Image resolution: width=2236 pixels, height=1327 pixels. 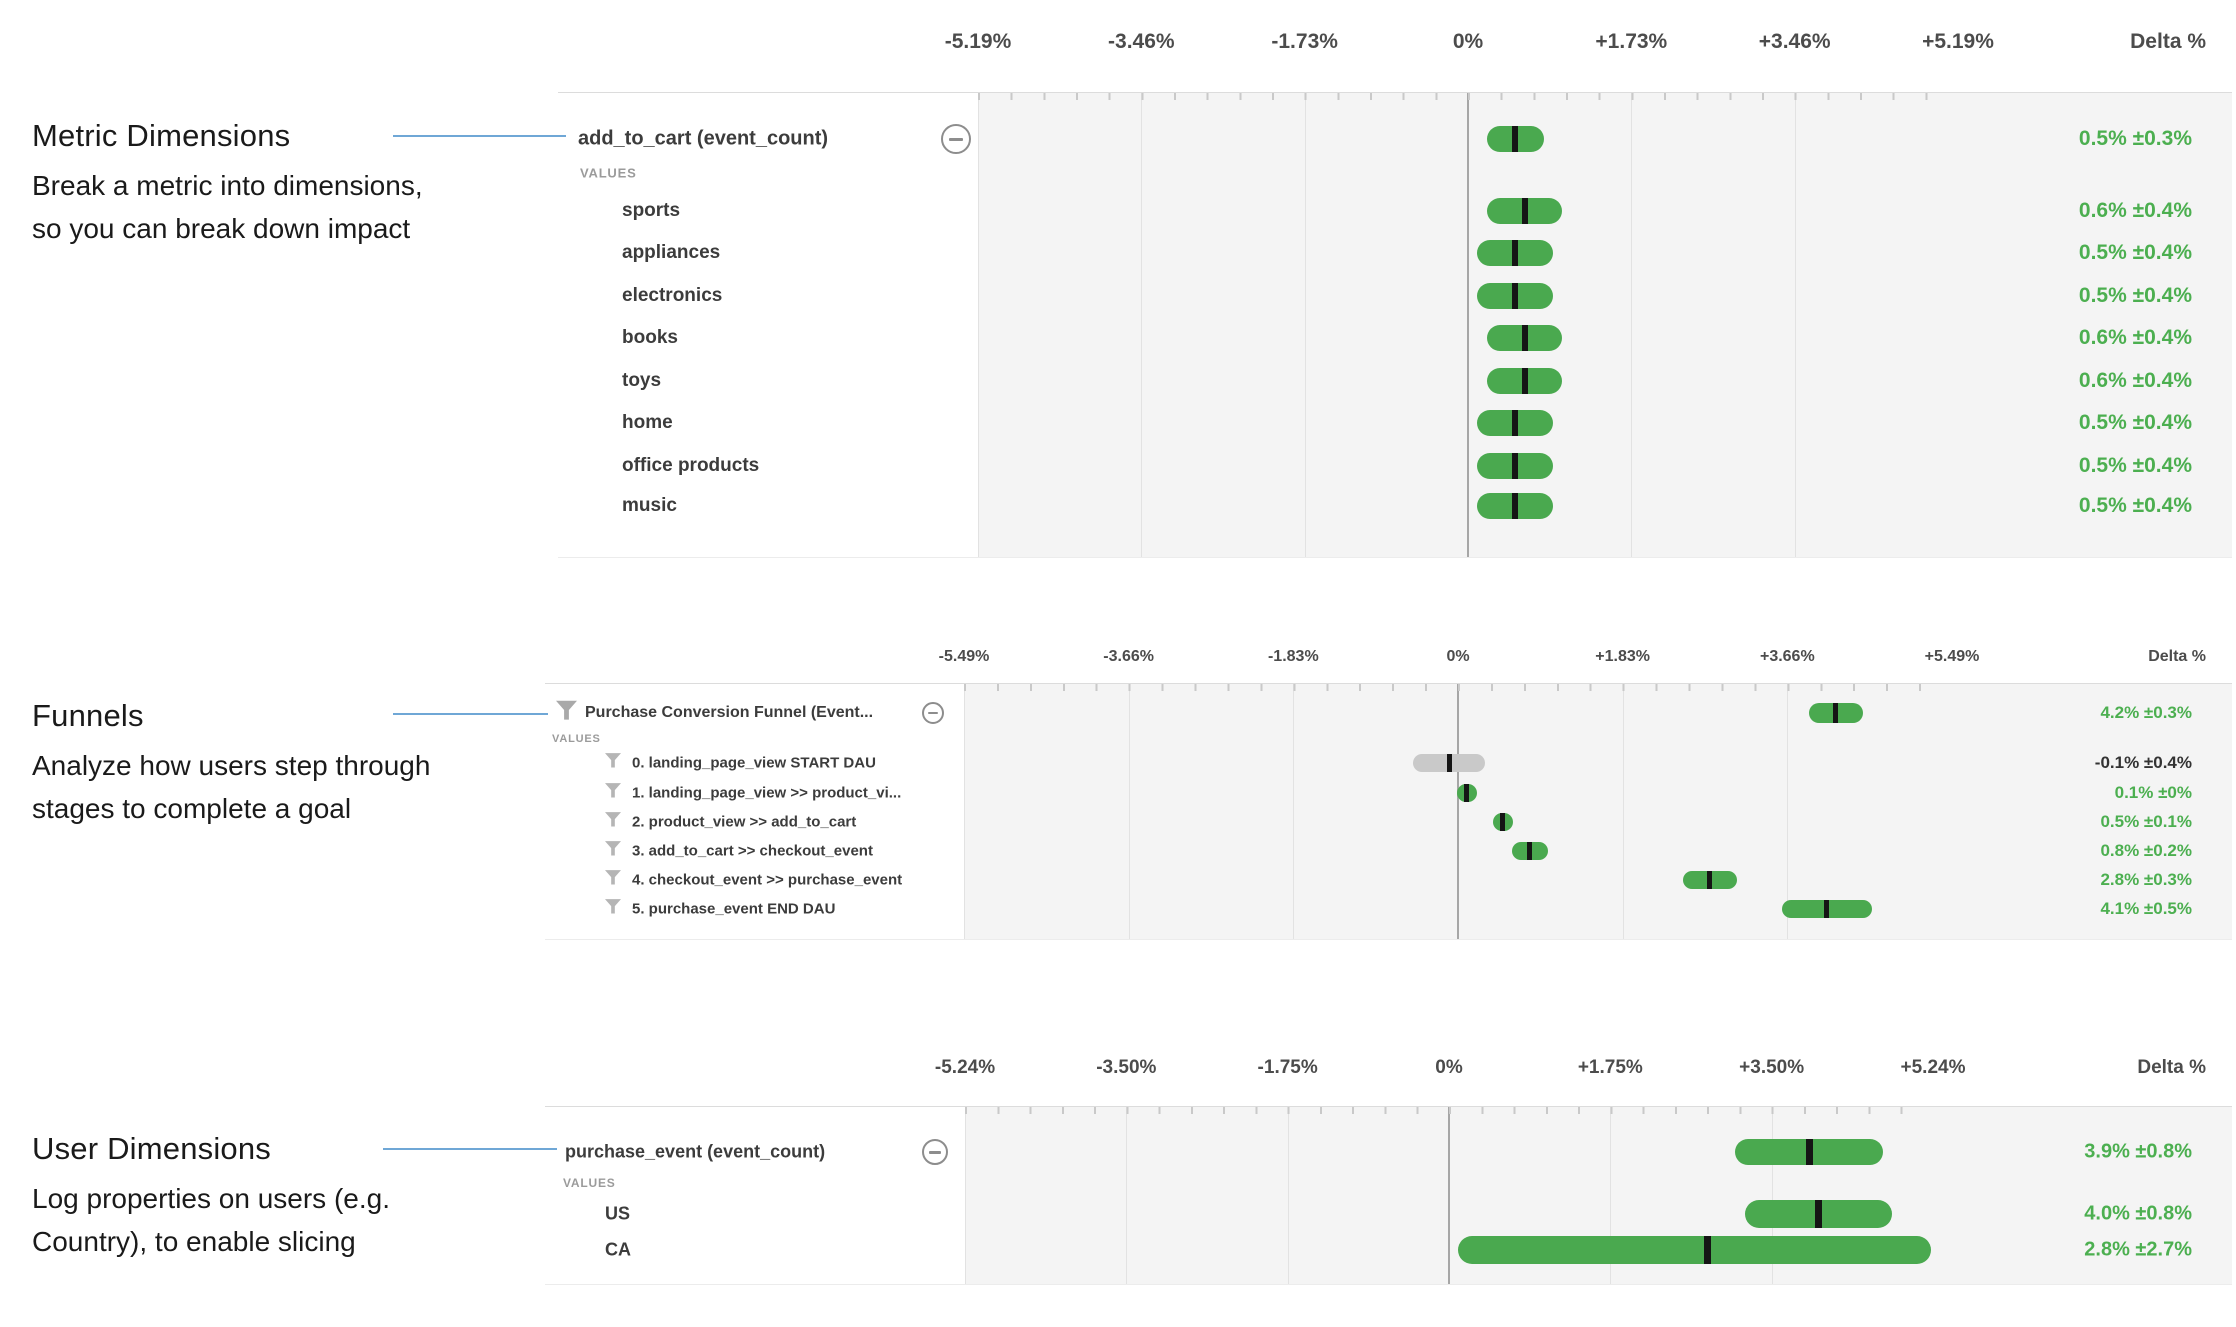 I want to click on dimension-row-label: music, so click(x=649, y=505).